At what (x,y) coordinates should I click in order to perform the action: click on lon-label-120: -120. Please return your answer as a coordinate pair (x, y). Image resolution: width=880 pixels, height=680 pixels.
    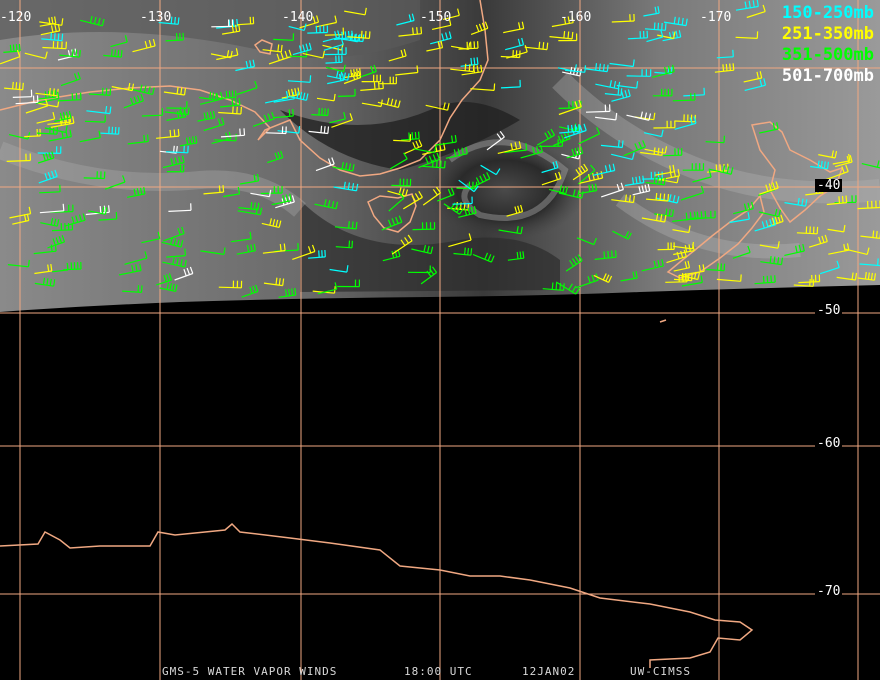
    Looking at the image, I should click on (16, 17).